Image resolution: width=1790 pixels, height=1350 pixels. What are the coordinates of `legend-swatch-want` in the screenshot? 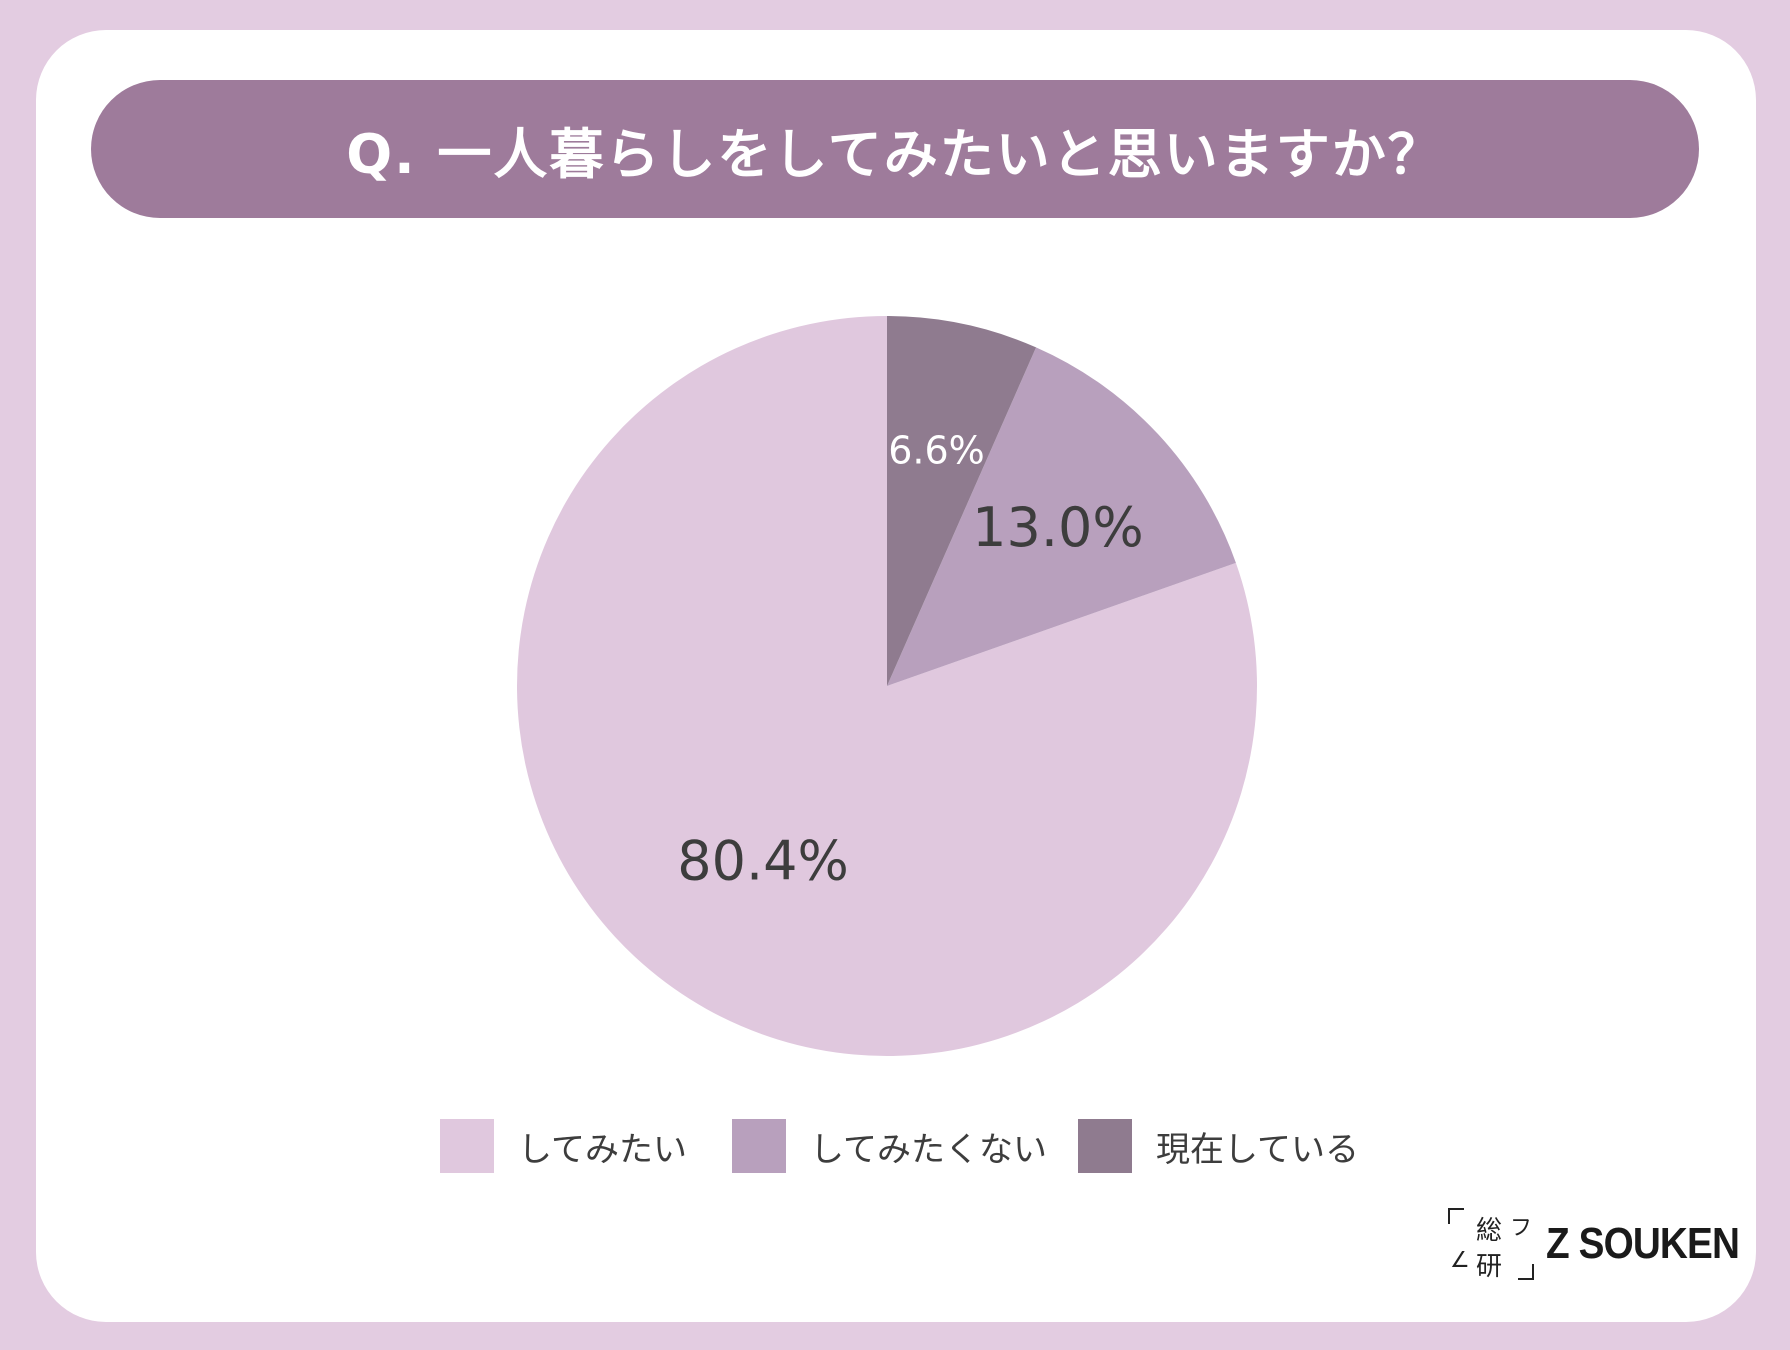 It's located at (467, 1146).